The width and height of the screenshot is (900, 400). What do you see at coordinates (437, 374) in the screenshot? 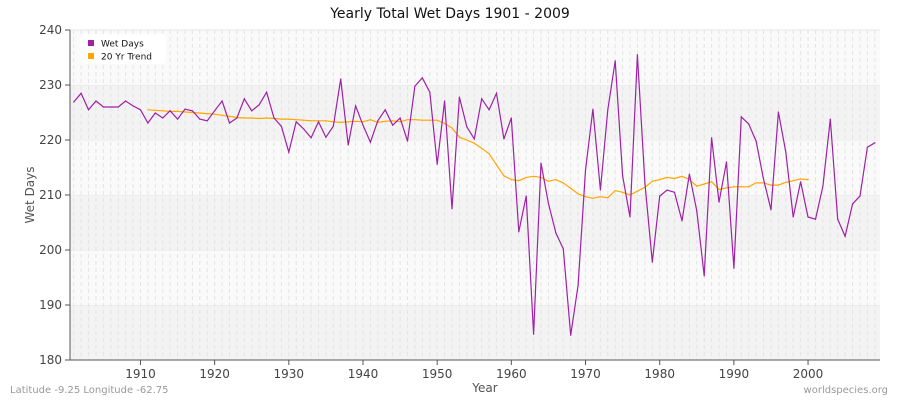
I see `x-tick-label: 1950` at bounding box center [437, 374].